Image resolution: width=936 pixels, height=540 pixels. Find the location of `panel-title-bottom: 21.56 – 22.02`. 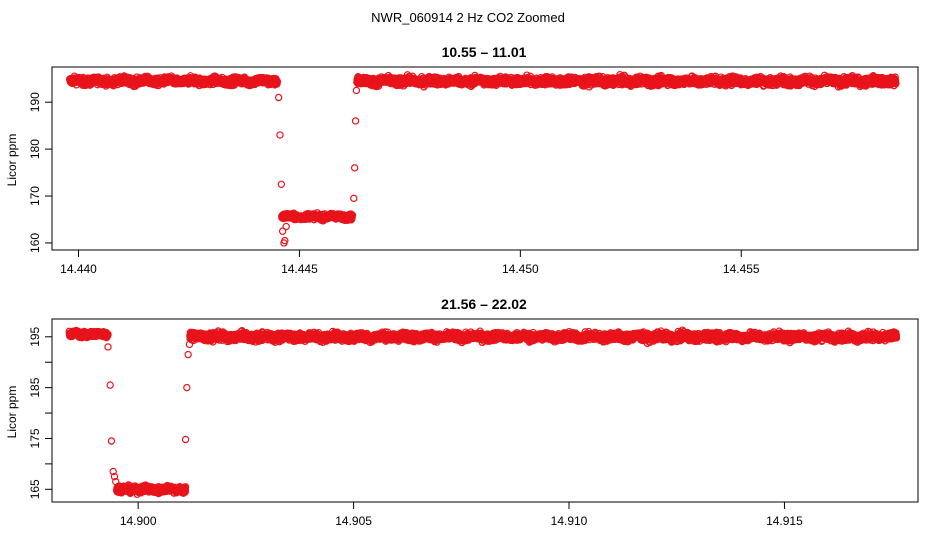

panel-title-bottom: 21.56 – 22.02 is located at coordinates (484, 304).